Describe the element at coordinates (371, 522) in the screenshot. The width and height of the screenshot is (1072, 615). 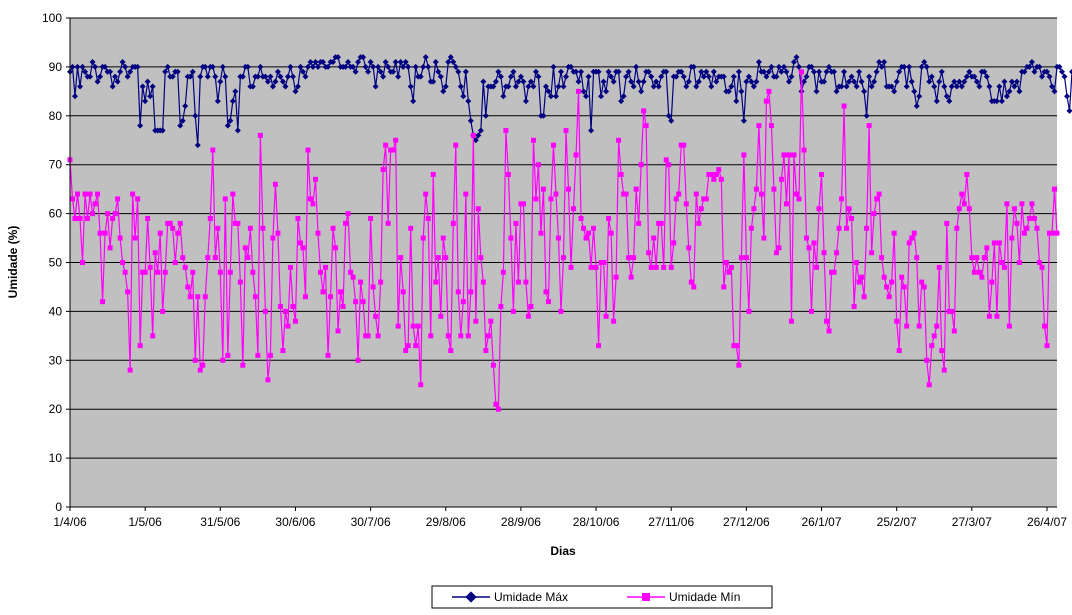
I see `x-tick-label: 30/7/06` at that location.